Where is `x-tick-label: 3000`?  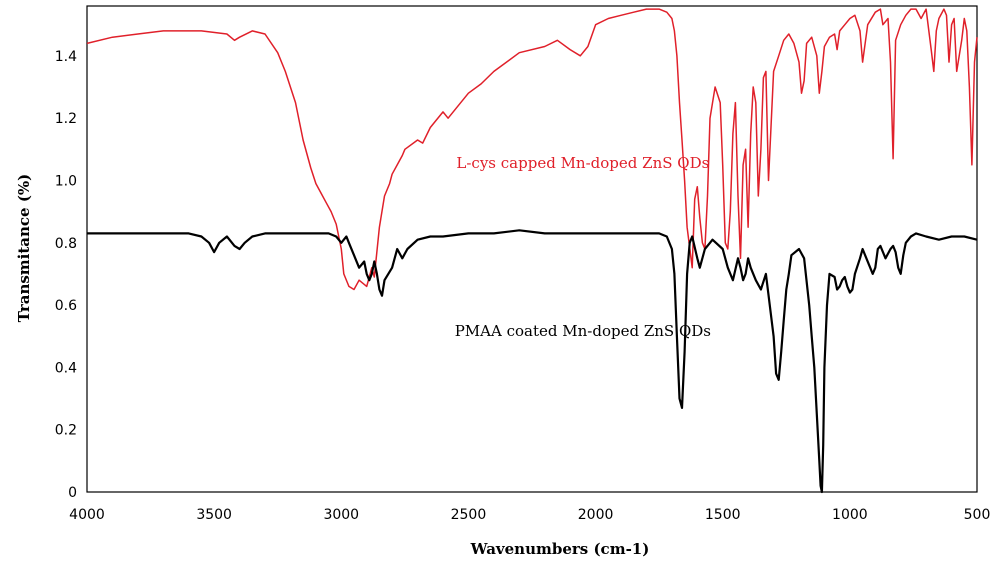
x-tick-label: 3000 is located at coordinates (341, 515).